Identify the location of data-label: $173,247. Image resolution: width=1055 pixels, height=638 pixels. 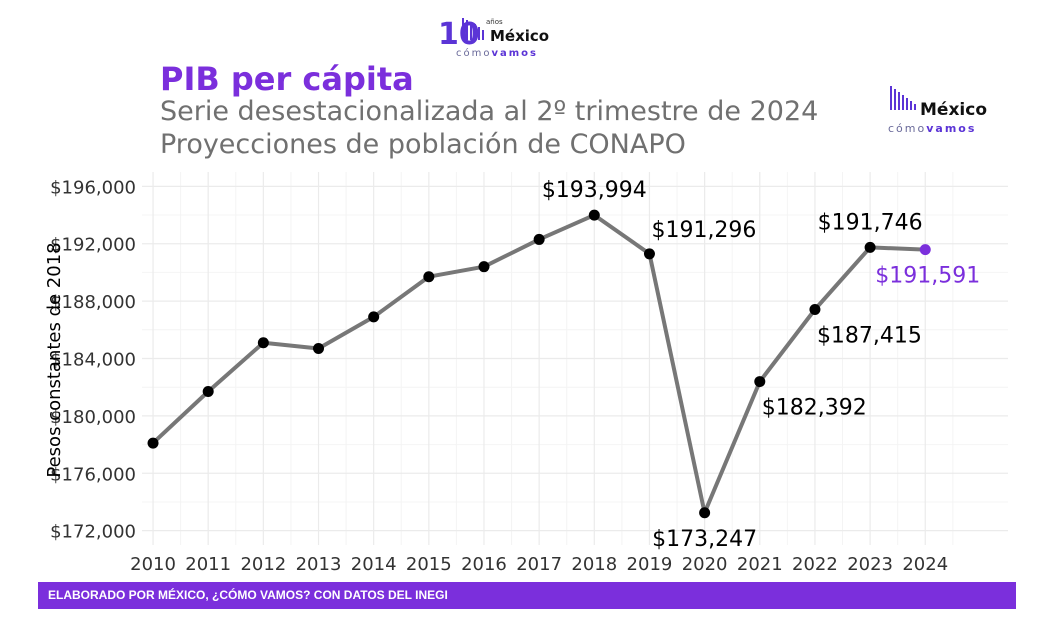
(704, 539).